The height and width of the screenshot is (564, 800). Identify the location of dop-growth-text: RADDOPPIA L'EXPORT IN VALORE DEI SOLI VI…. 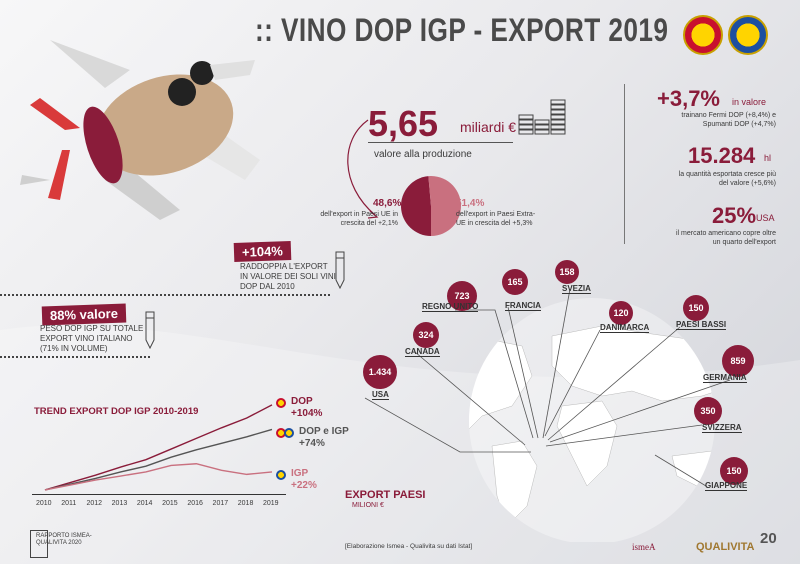
(288, 276).